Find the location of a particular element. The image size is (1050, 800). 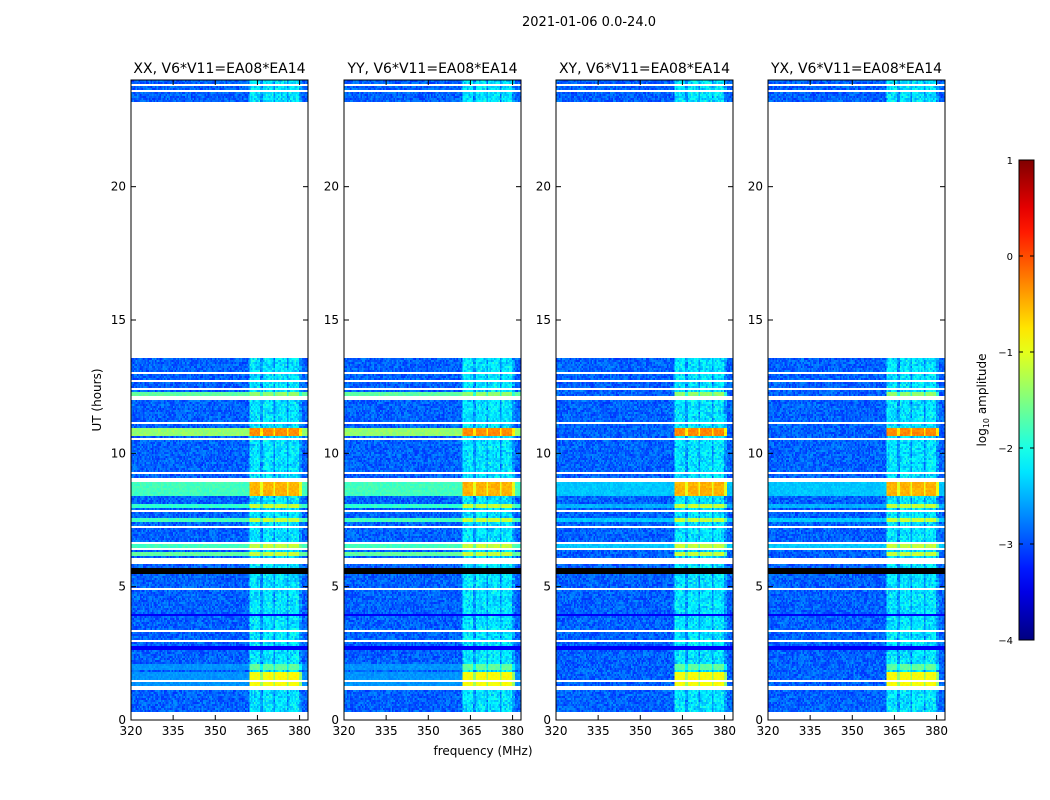

colorbar-label: log10 amplitude is located at coordinates (983, 400).